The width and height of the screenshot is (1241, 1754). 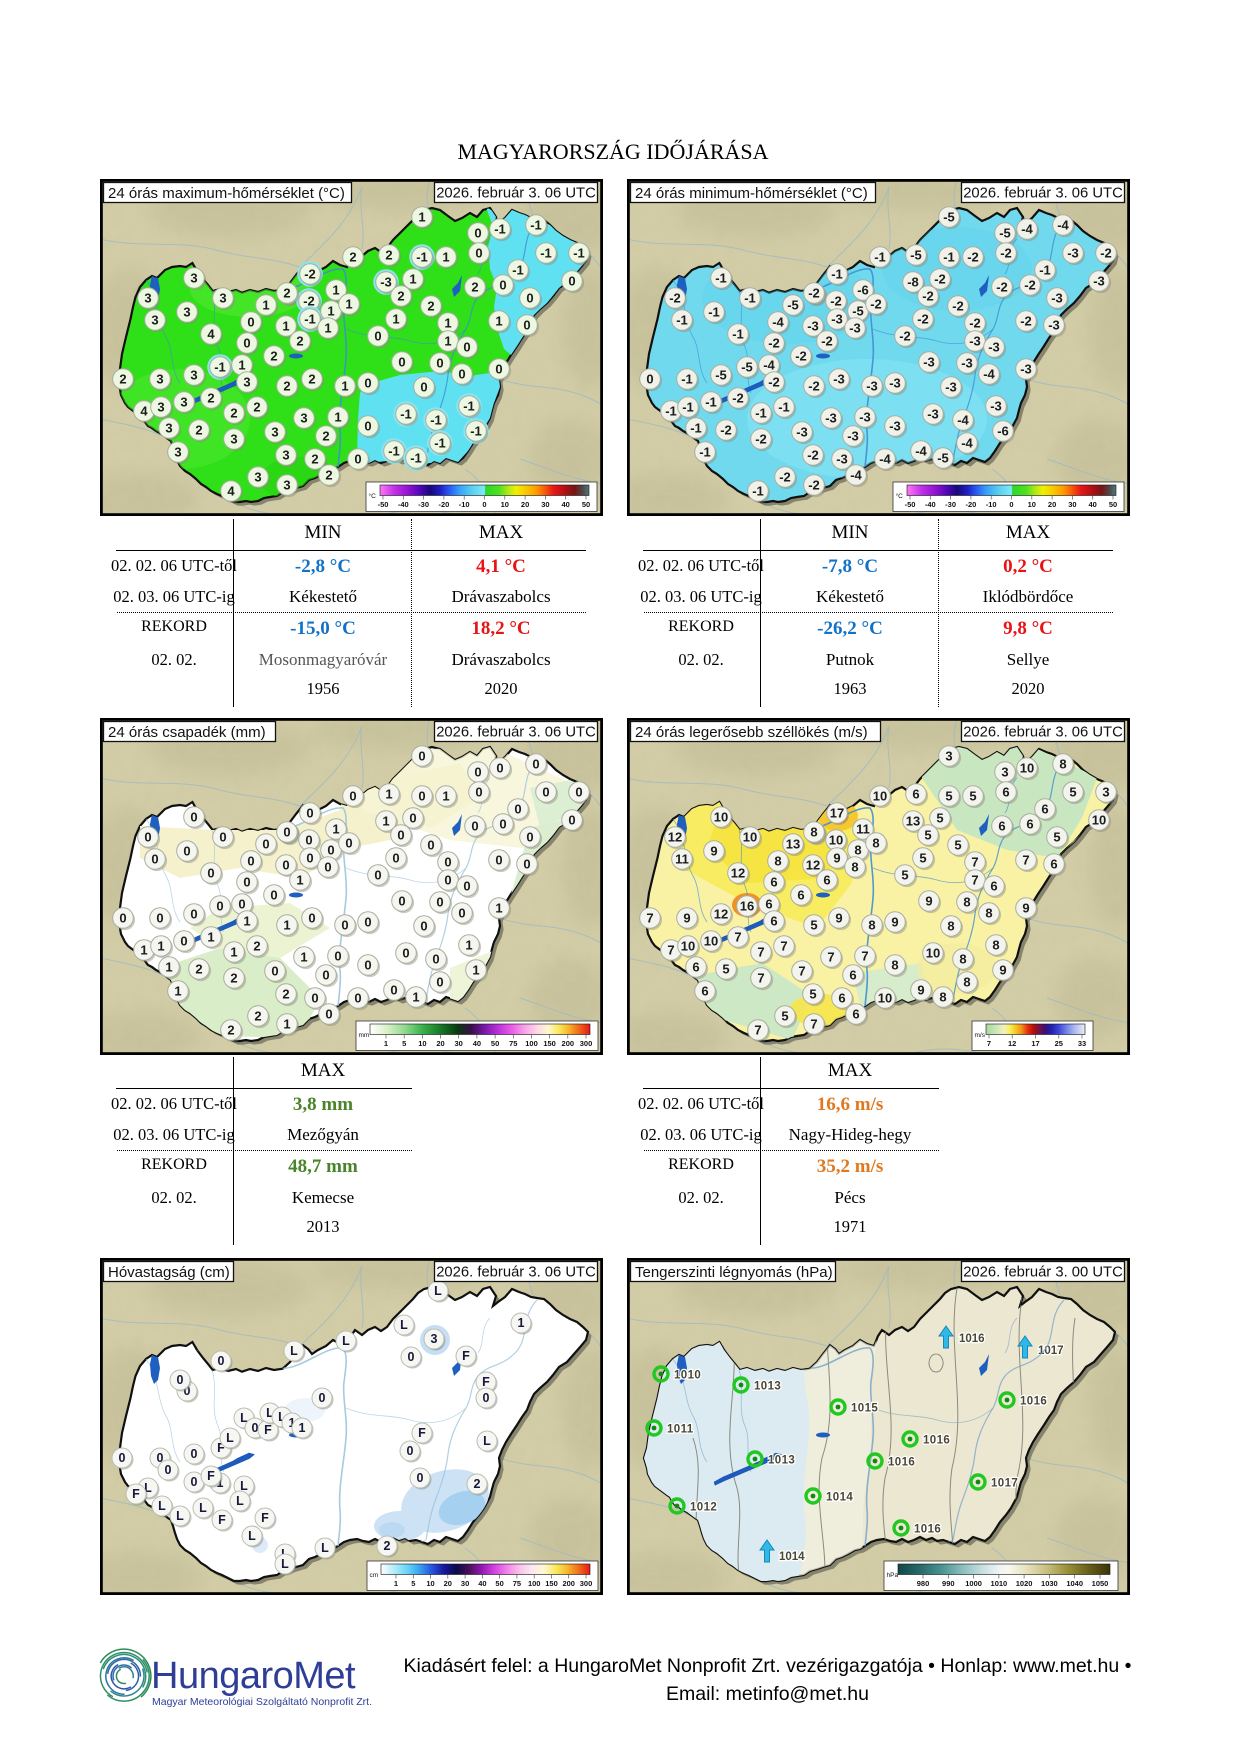 What do you see at coordinates (920, 990) in the screenshot?
I see `svg-text: 9` at bounding box center [920, 990].